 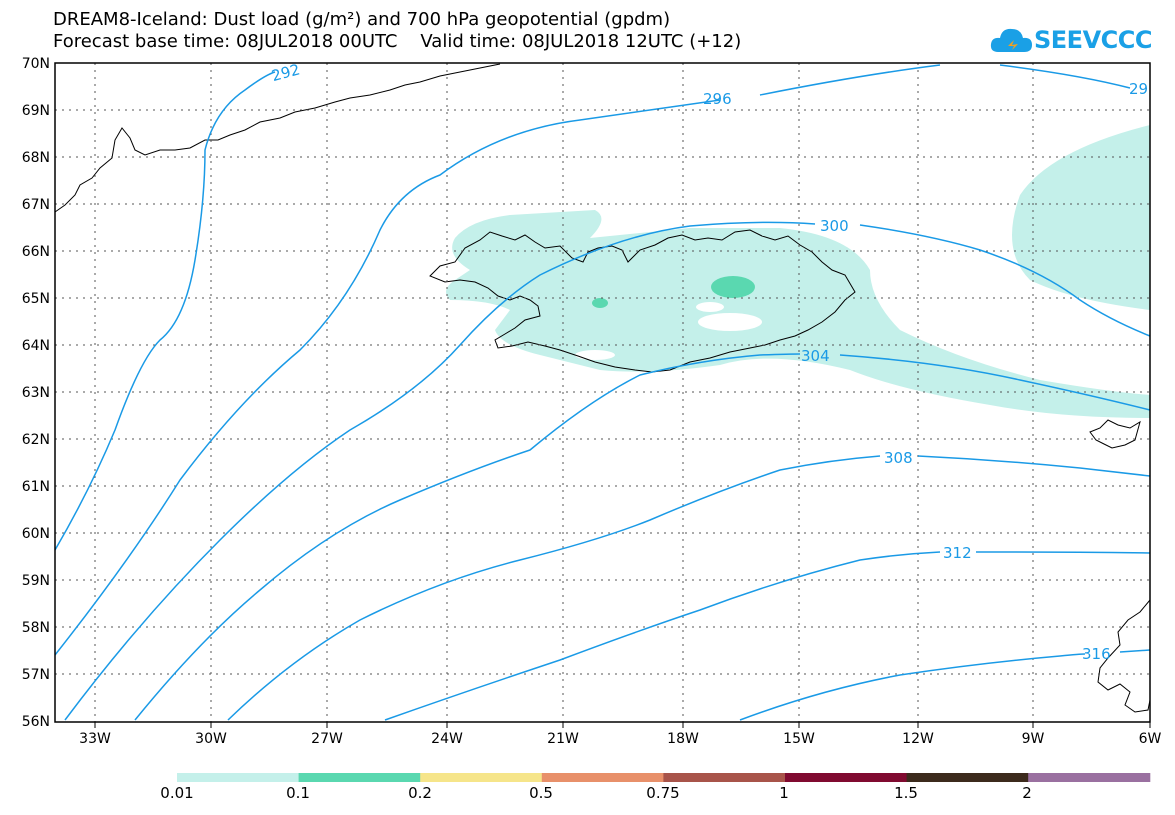 I want to click on faroe-coastline, so click(x=1115, y=434).